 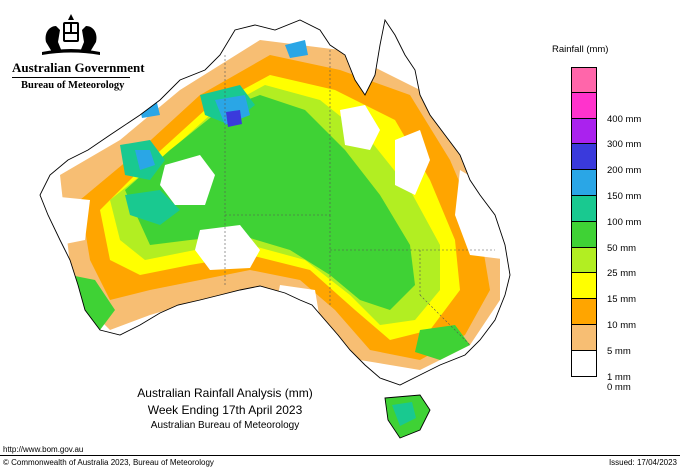 What do you see at coordinates (73, 85) in the screenshot?
I see `bureau-title: Bureau of Meteorology` at bounding box center [73, 85].